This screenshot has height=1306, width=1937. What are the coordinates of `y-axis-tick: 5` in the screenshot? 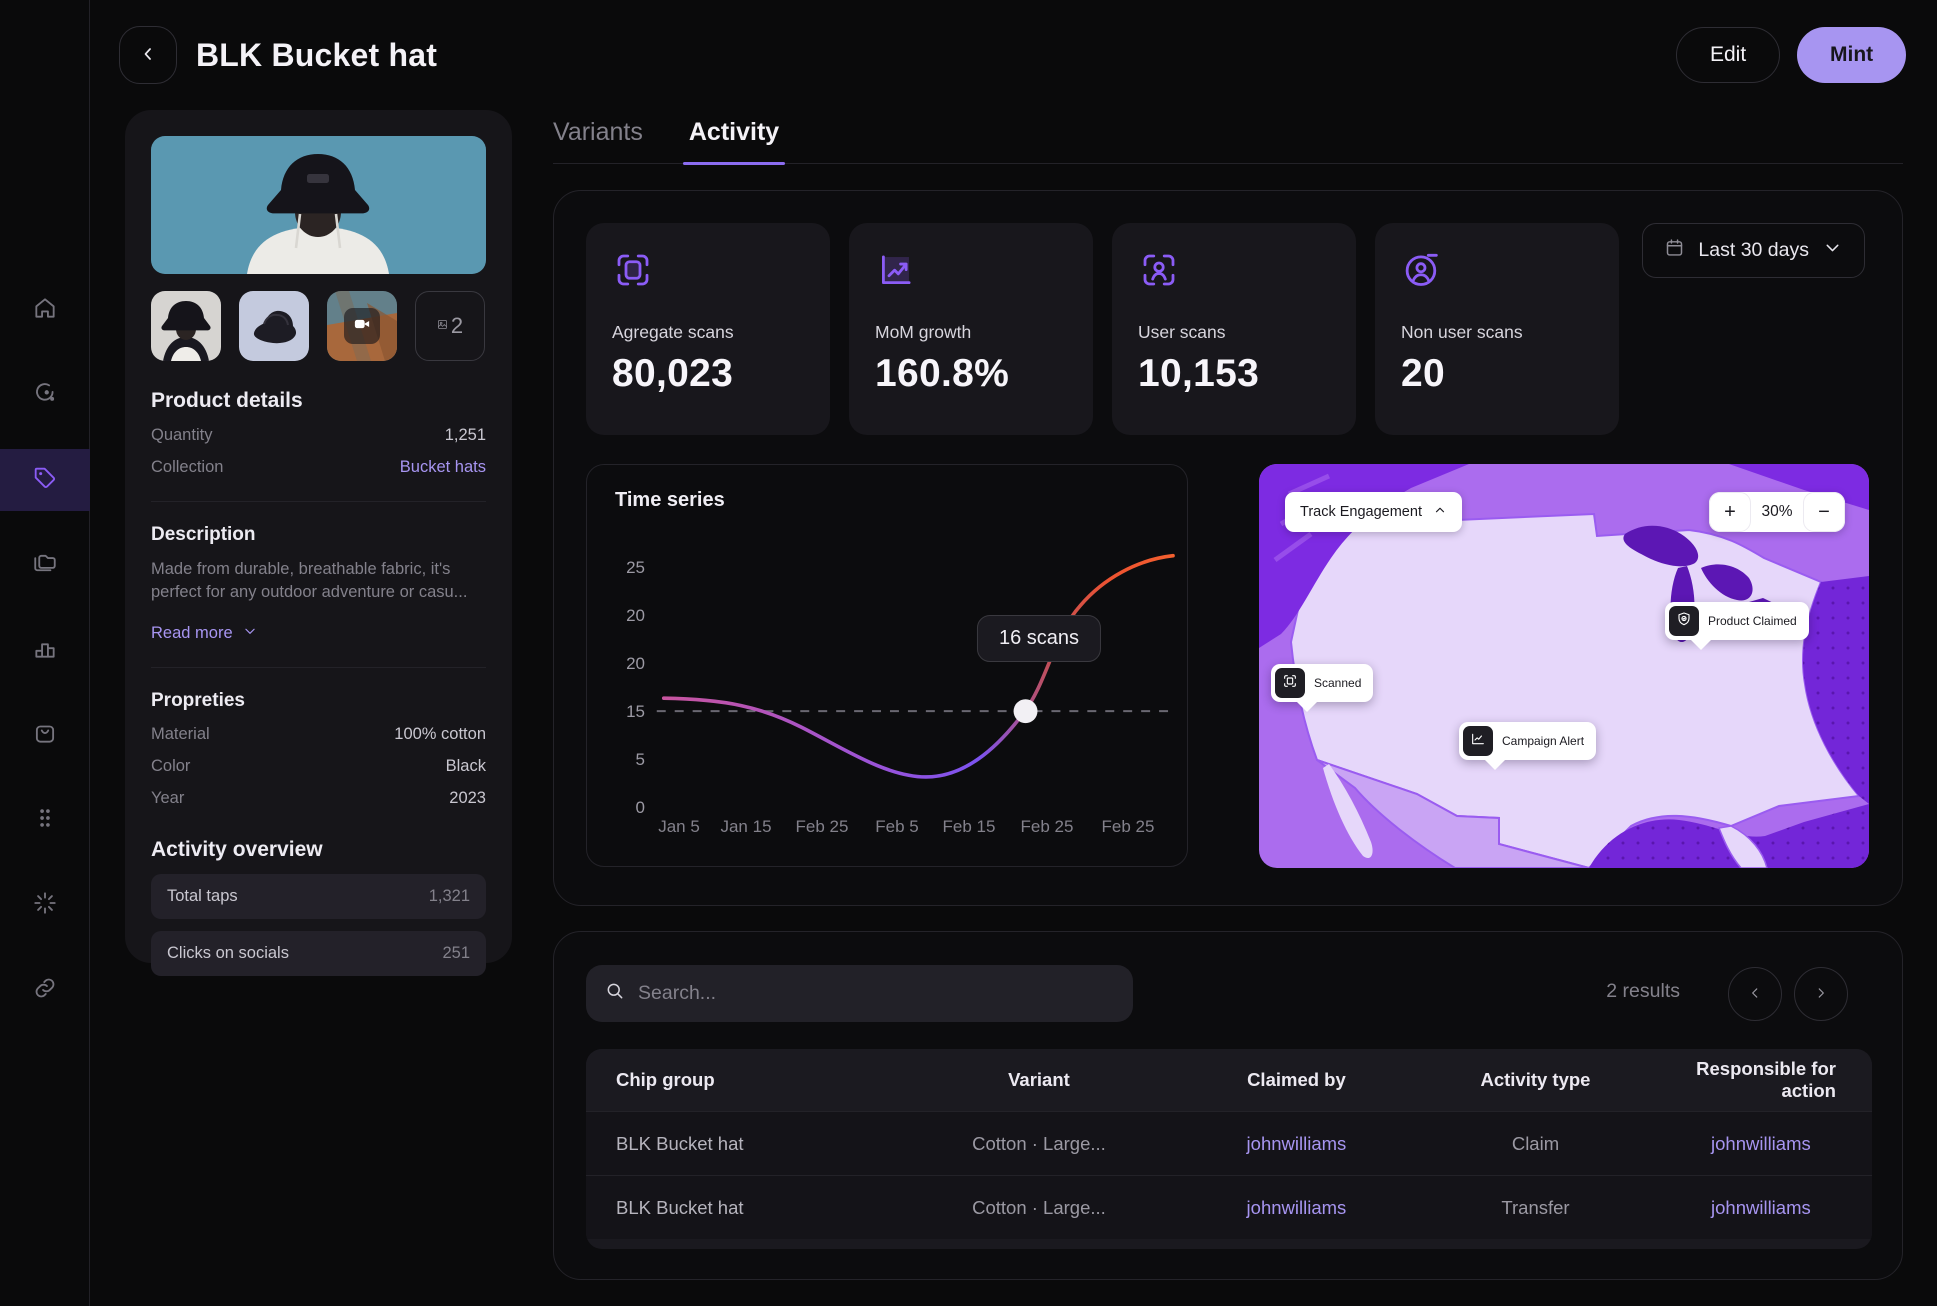 It's located at (640, 759).